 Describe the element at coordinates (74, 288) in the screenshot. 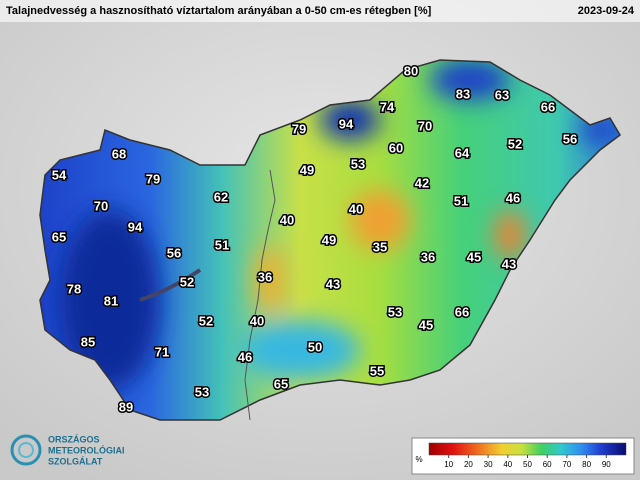

I see `station-value: 78` at that location.